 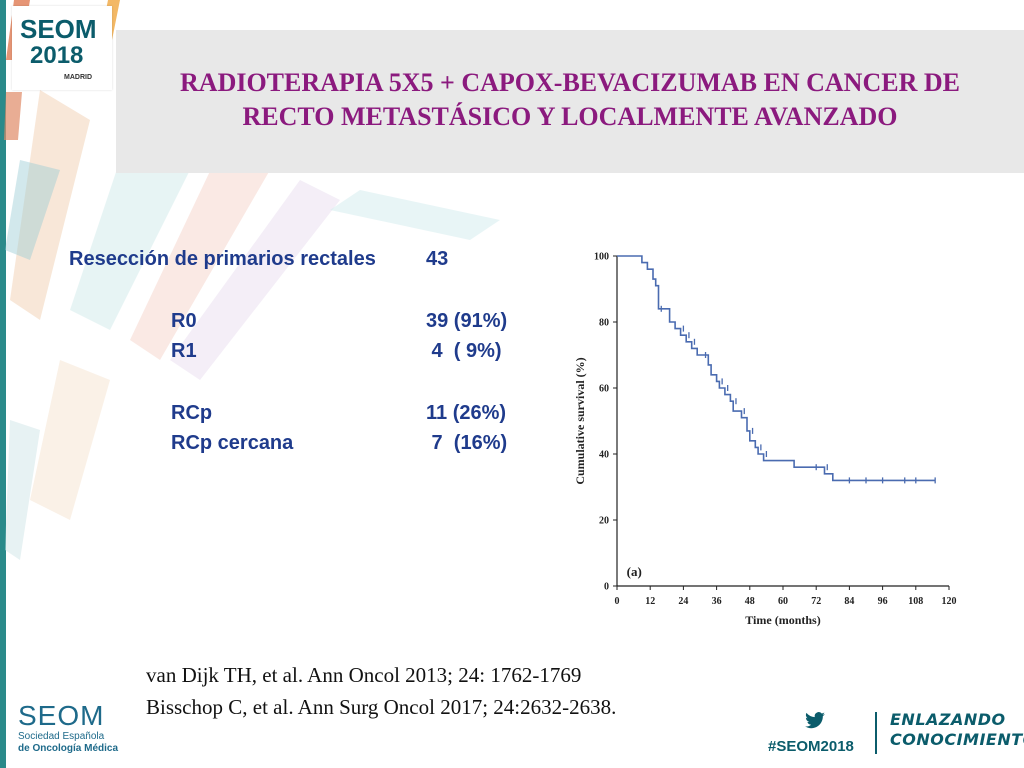 What do you see at coordinates (683, 601) in the screenshot?
I see `x-tick-label: 24` at bounding box center [683, 601].